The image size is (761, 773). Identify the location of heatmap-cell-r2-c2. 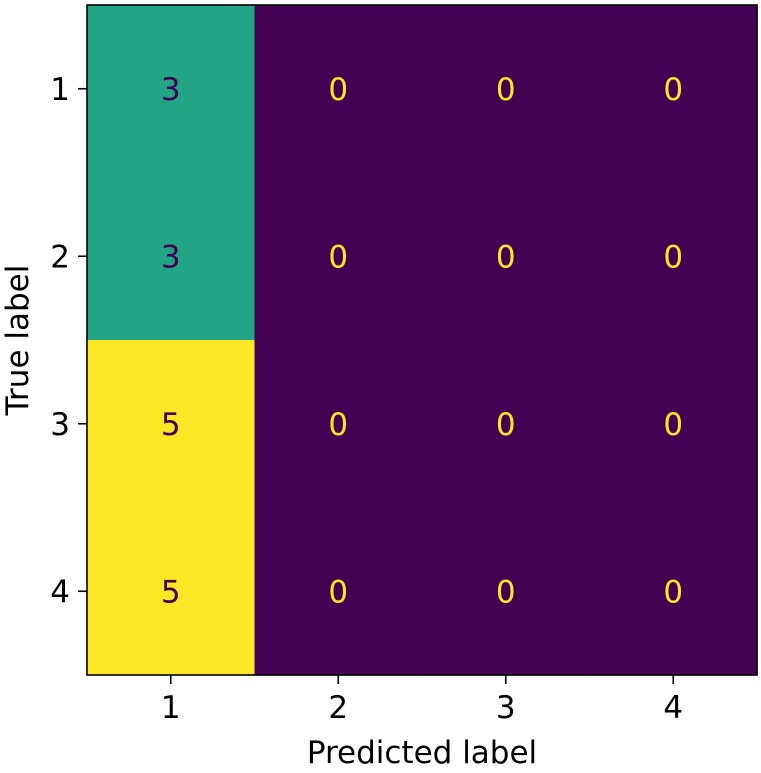
(338, 256).